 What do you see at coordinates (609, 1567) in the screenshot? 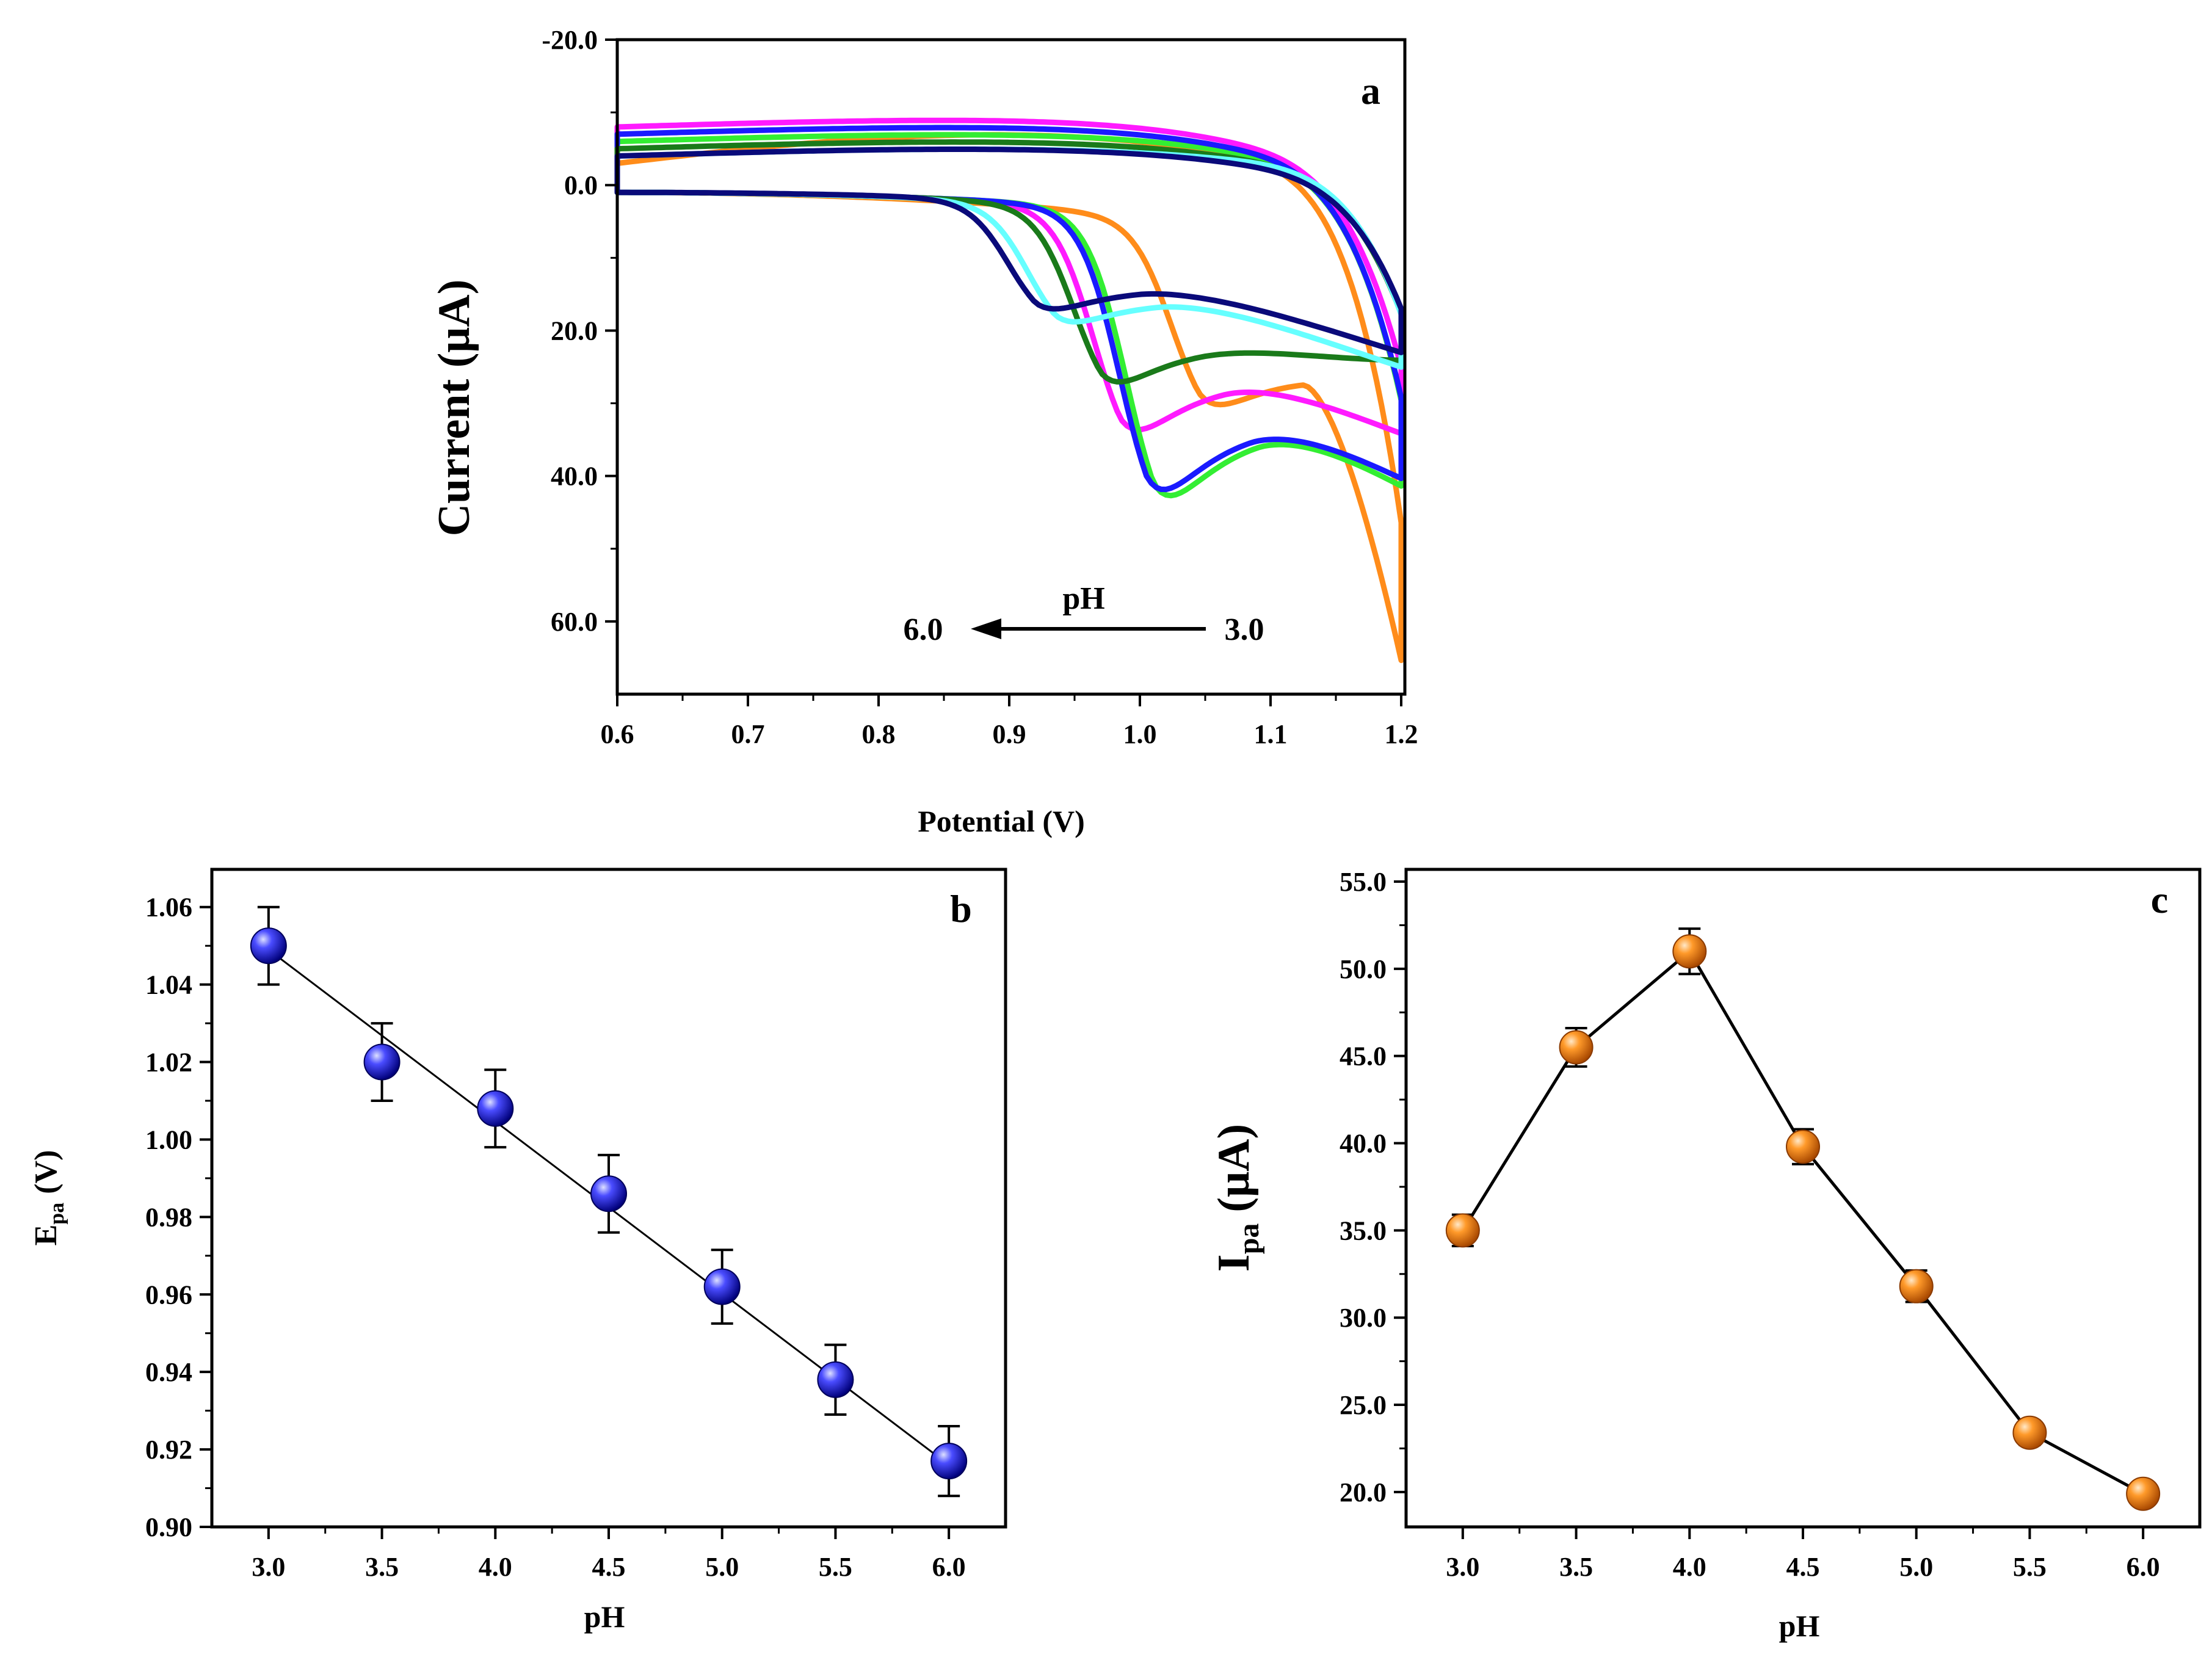
I see `panel-b-x-tick-label: 4.5` at bounding box center [609, 1567].